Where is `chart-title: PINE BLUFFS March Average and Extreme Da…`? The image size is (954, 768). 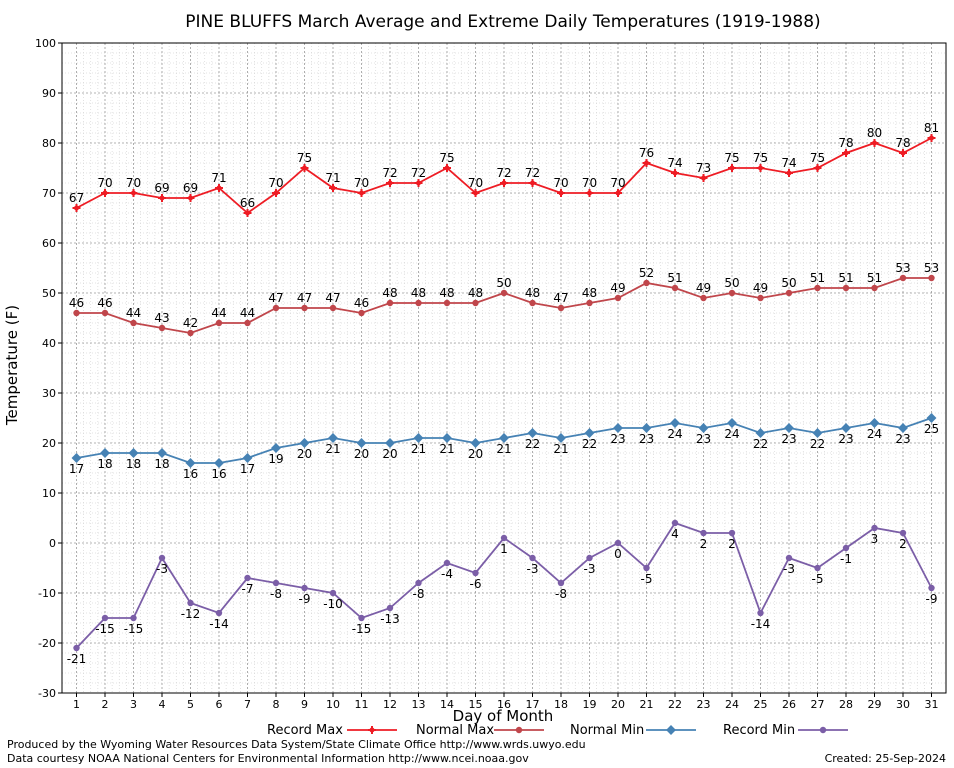 chart-title: PINE BLUFFS March Average and Extreme Da… is located at coordinates (502, 22).